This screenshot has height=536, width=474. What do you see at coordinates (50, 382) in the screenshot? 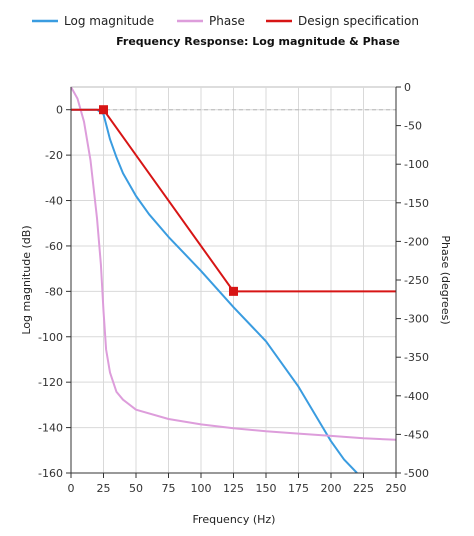
I see `y-tick-label: -120` at bounding box center [50, 382].